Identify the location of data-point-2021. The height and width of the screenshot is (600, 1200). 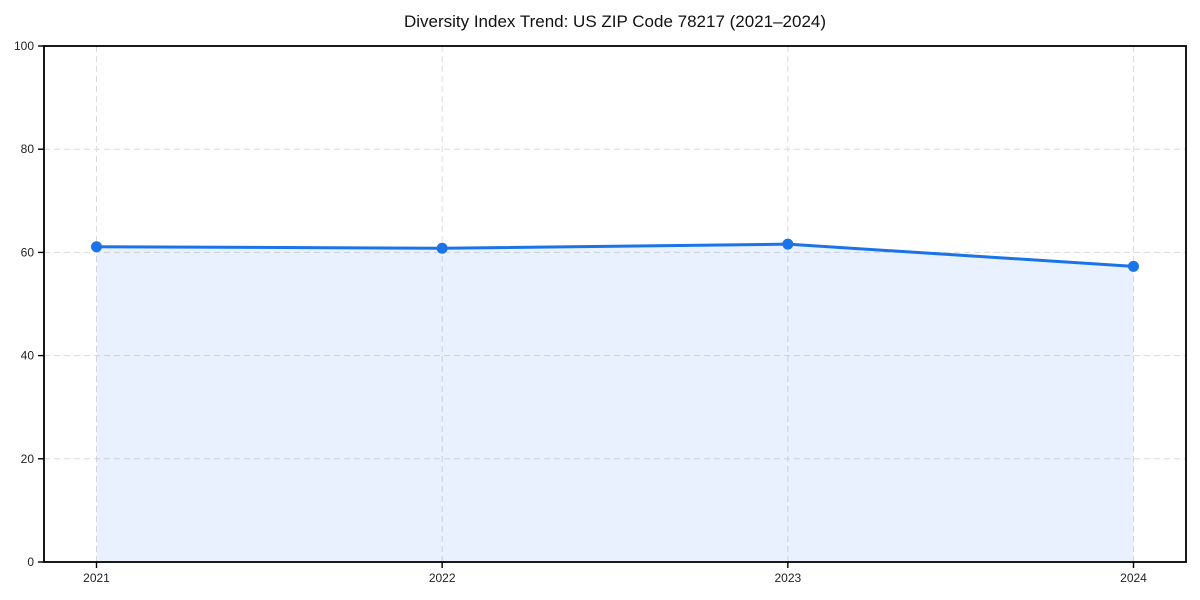
(96, 247).